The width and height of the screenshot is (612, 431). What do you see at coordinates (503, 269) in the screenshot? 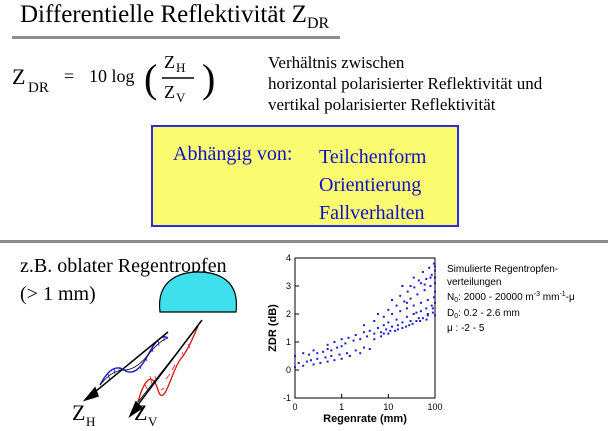
I see `sim-line-1: Simulierte Regentropfen-` at bounding box center [503, 269].